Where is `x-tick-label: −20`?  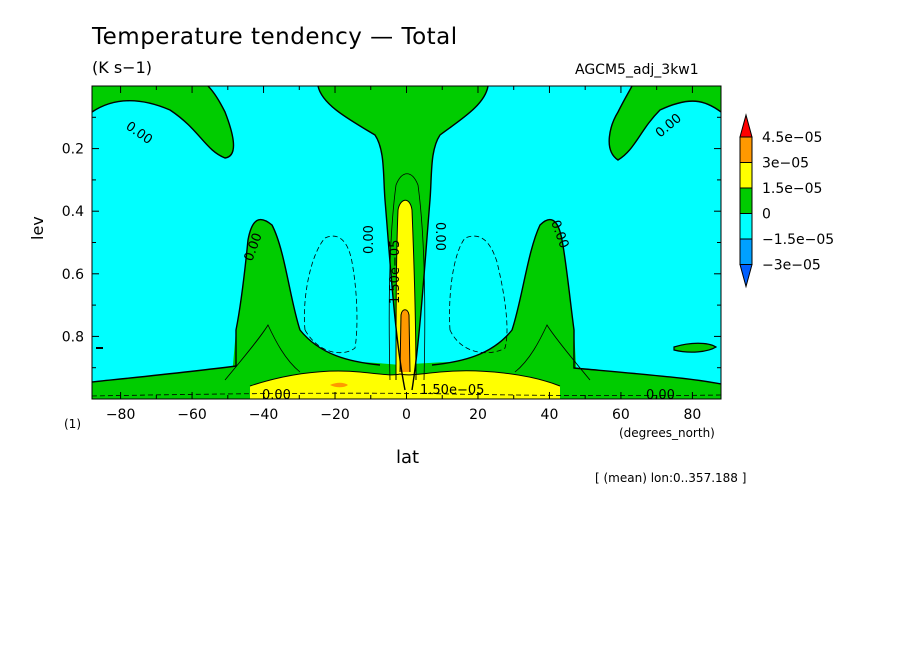 x-tick-label: −20 is located at coordinates (335, 415).